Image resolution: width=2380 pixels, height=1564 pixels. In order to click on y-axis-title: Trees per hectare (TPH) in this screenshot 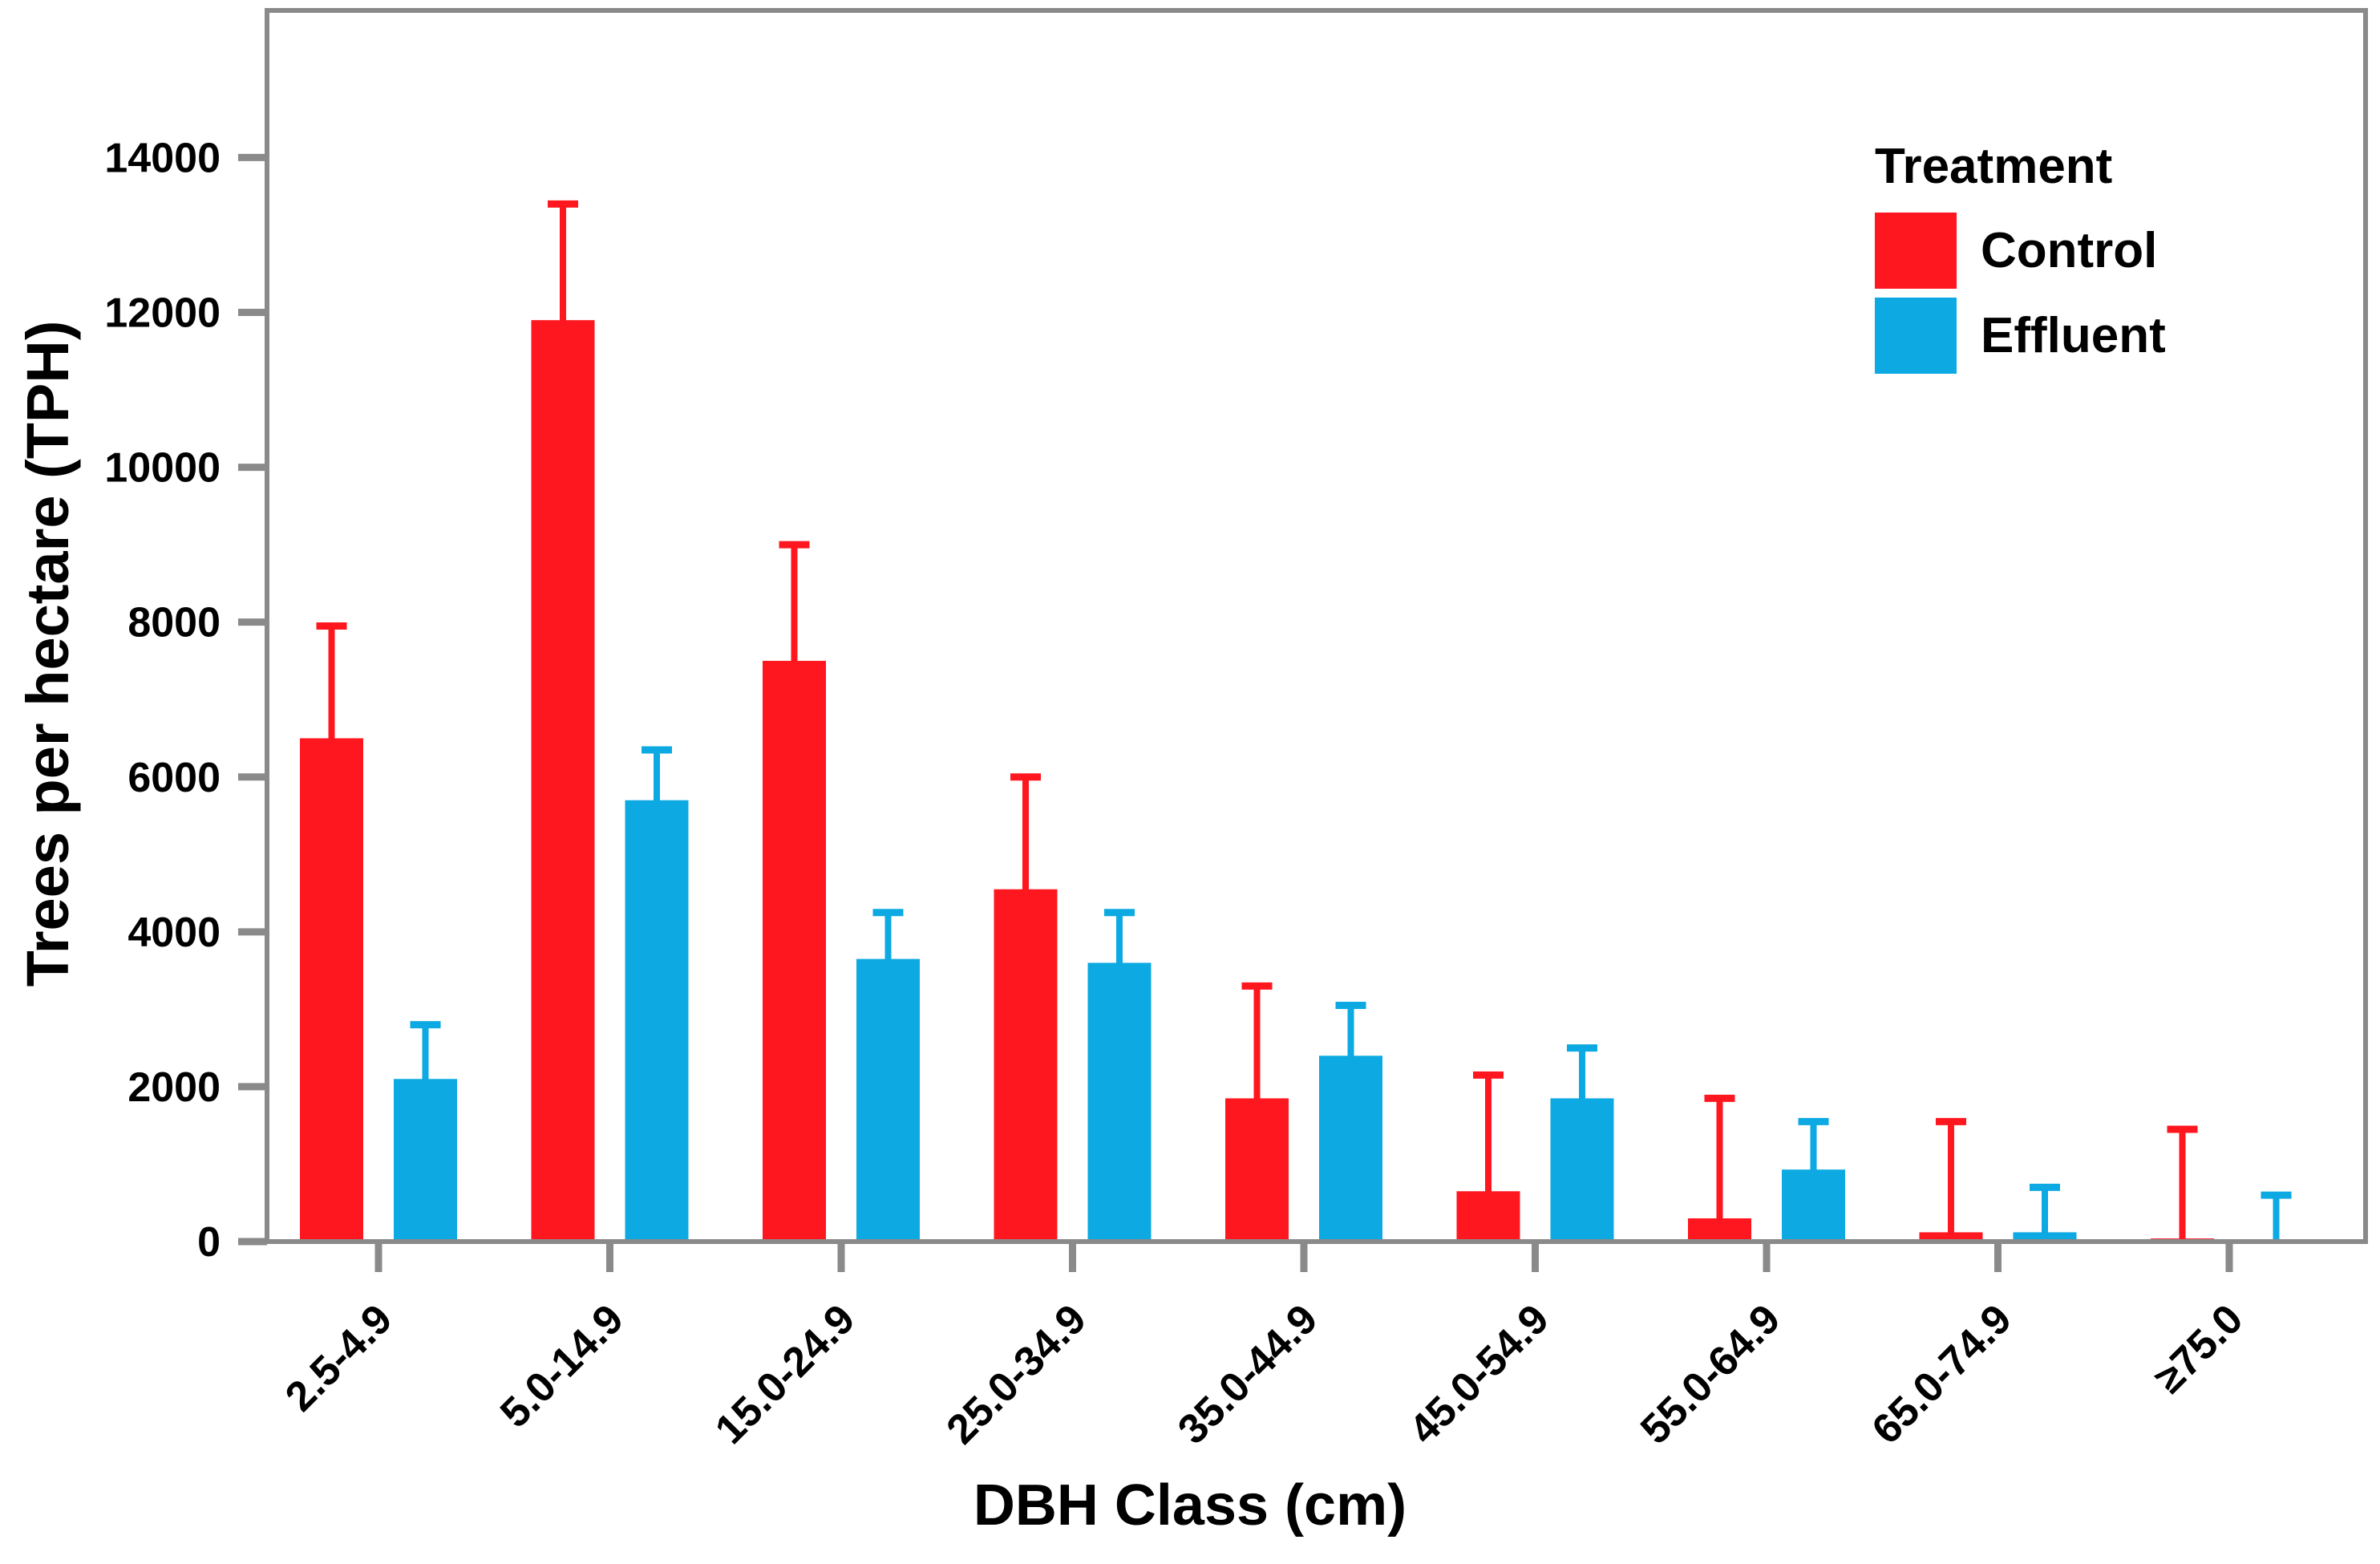, I will do `click(47, 653)`.